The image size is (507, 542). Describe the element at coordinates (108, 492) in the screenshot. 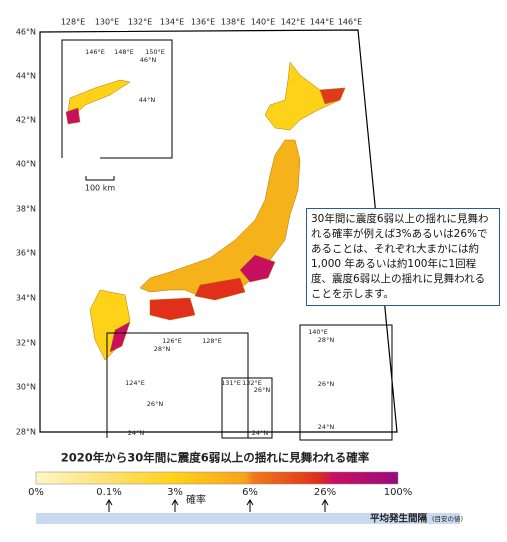

I see `colorbar-tick-label: 0.1%` at that location.